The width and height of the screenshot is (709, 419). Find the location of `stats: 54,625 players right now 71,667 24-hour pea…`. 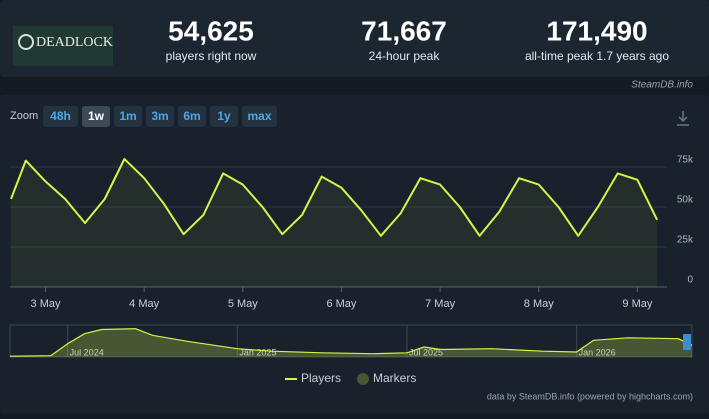

stats: 54,625 players right now 71,667 24-hour pea… is located at coordinates (418, 39).